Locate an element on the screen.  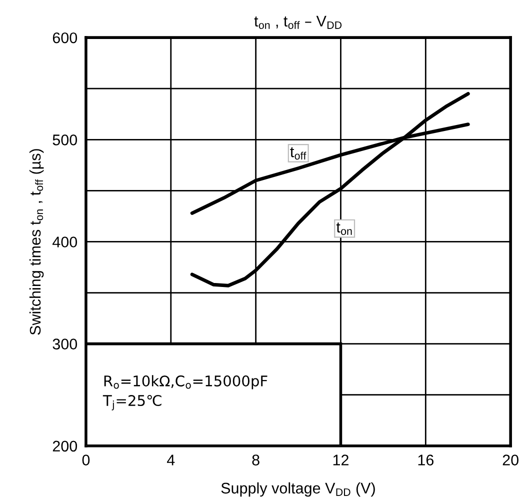
x-tick-label: 12 is located at coordinates (340, 460).